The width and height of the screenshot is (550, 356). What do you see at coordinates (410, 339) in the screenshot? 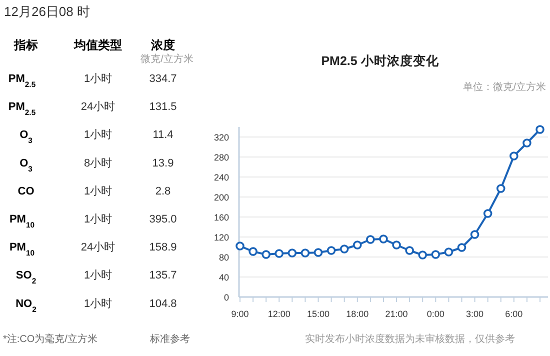
I see `text: 实时发布小时浓度数据为未审核数据，仅供参考` at bounding box center [410, 339].